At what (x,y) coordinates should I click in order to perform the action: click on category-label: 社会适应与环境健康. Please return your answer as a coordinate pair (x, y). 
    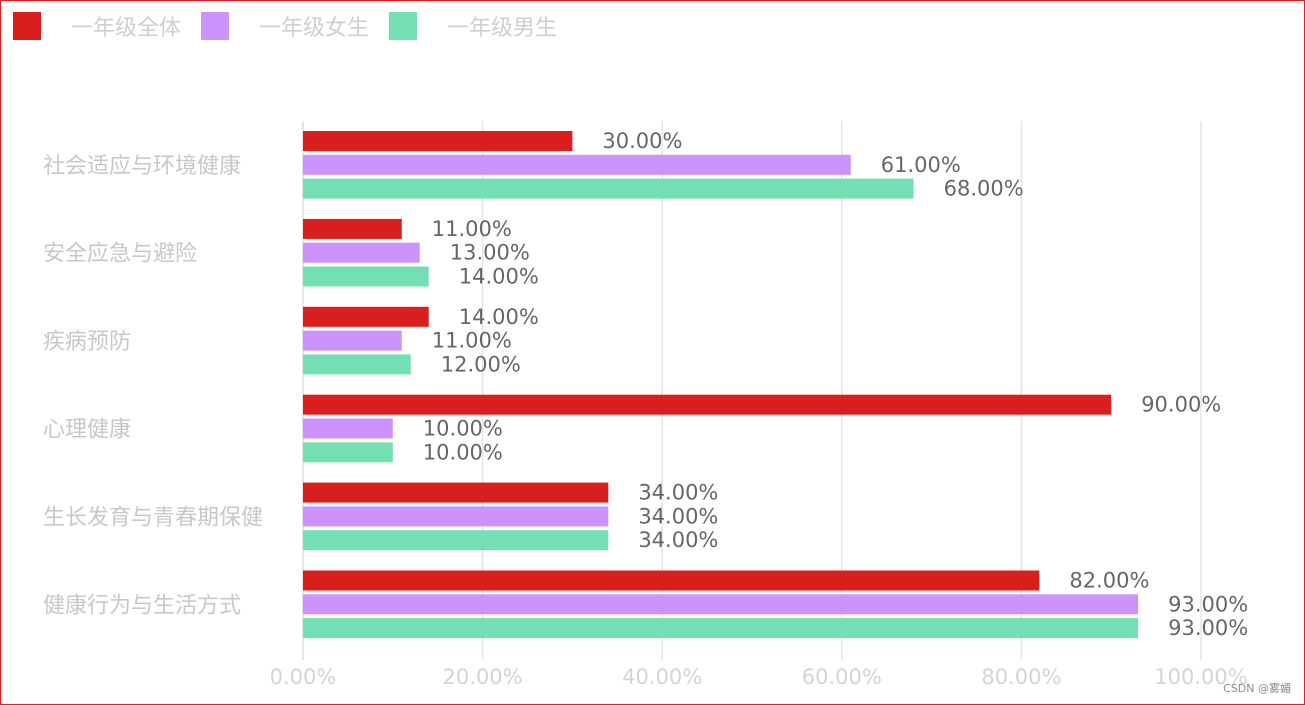
    Looking at the image, I should click on (142, 166).